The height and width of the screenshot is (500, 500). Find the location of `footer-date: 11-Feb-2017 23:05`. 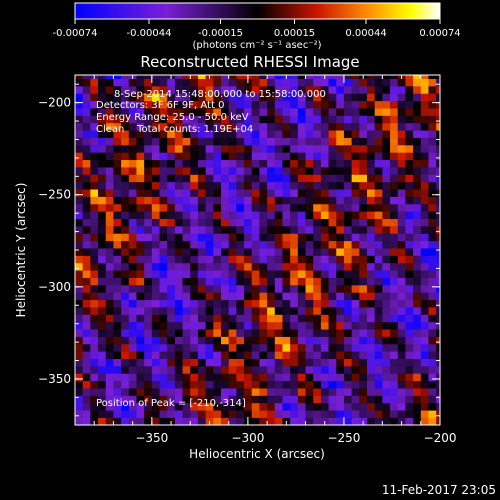

footer-date: 11-Feb-2017 23:05 is located at coordinates (439, 490).